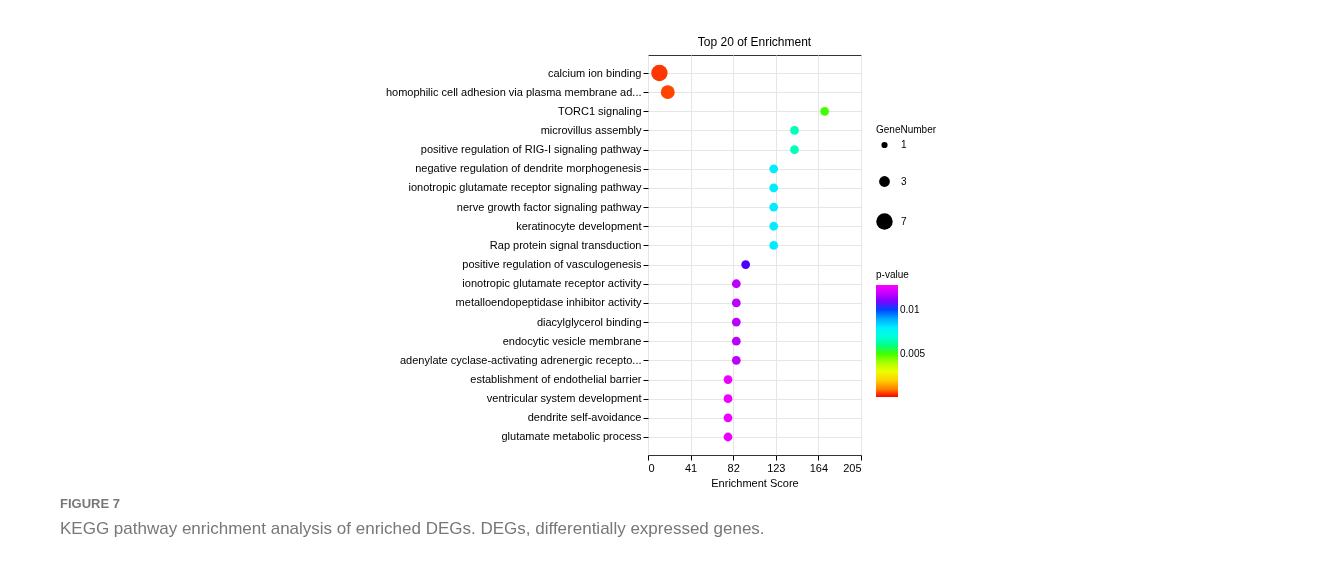  What do you see at coordinates (90, 503) in the screenshot?
I see `caption: FIGURE 7` at bounding box center [90, 503].